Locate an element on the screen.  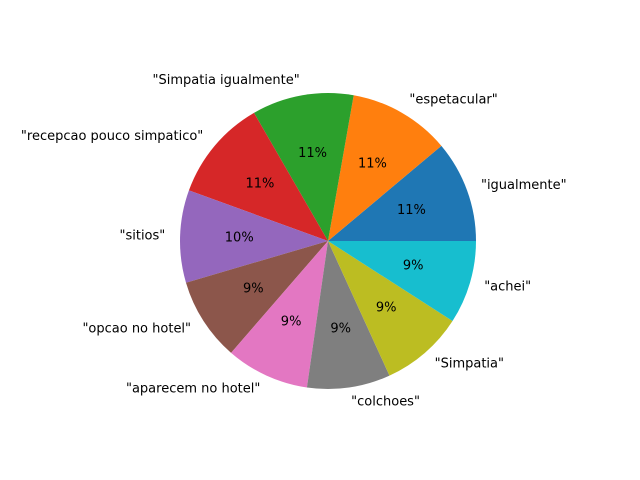
pie-category-label: "colchoes" is located at coordinates (385, 402).